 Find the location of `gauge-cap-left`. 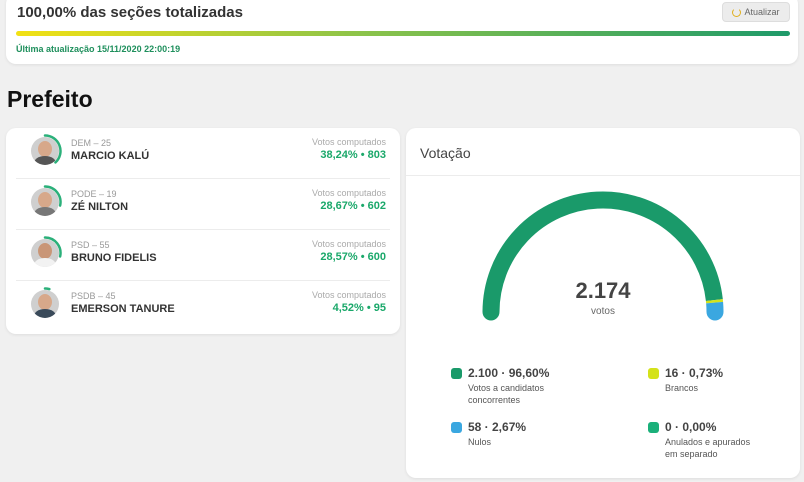

gauge-cap-left is located at coordinates (491, 312).